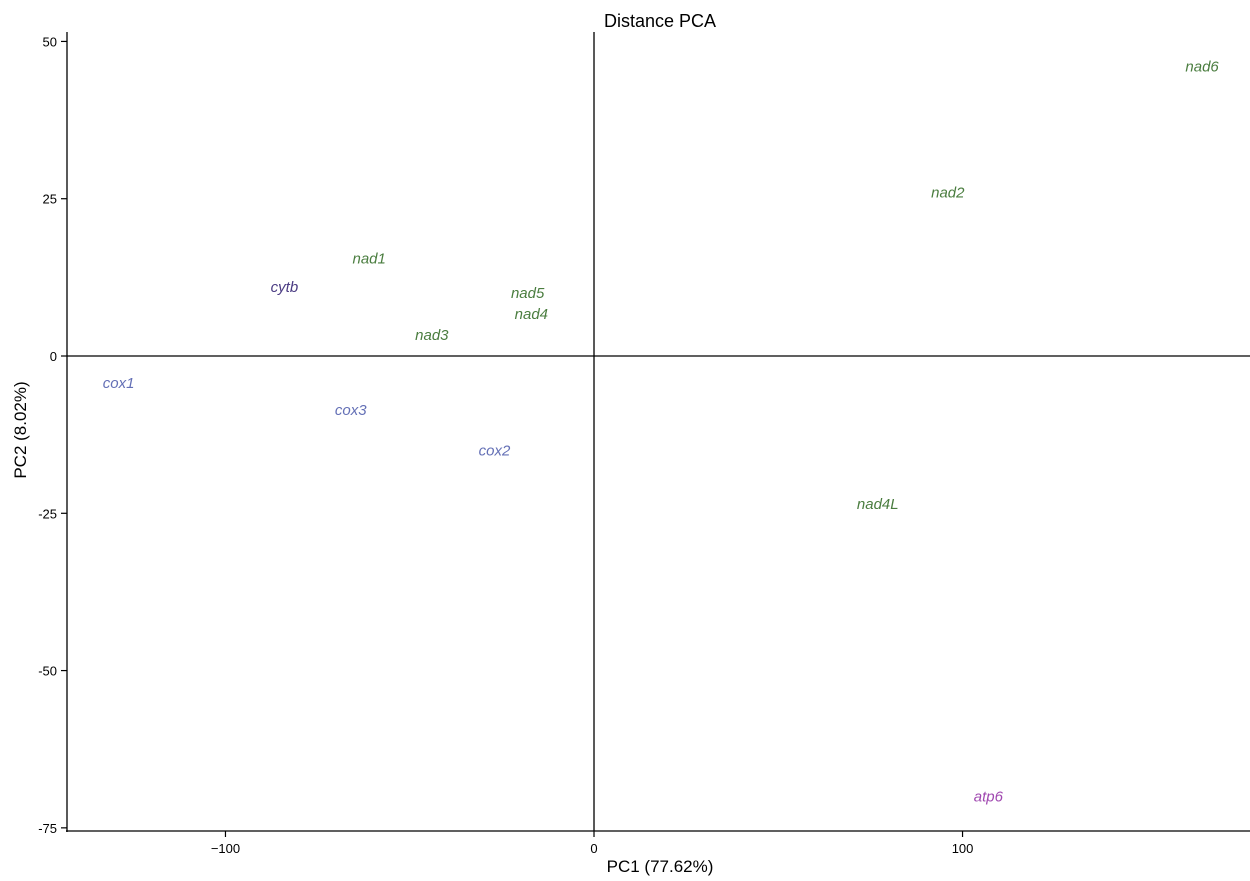 This screenshot has width=1250, height=881. I want to click on y-tick-label: -50, so click(47, 671).